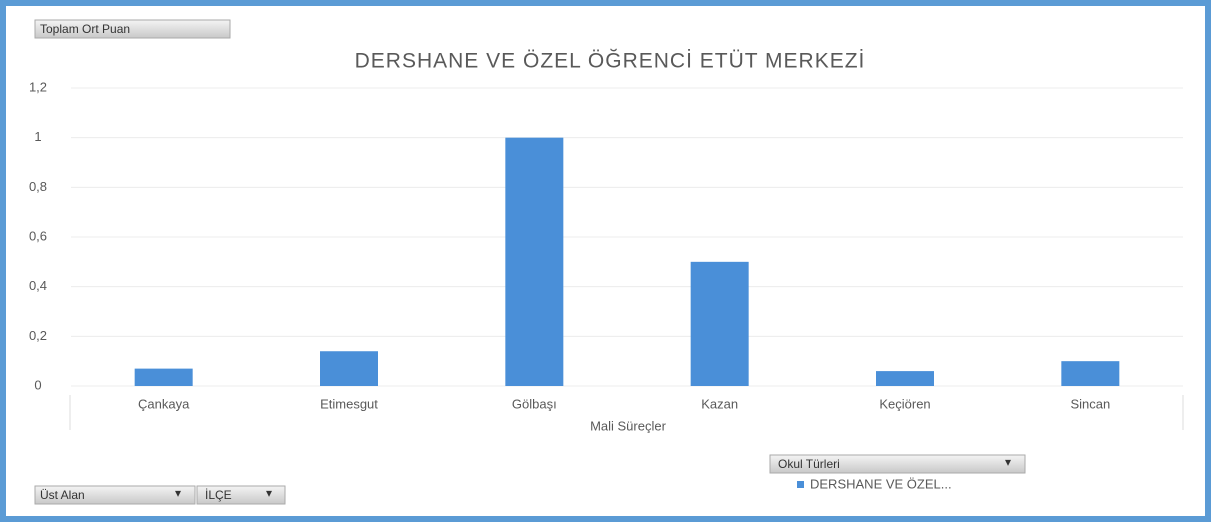 This screenshot has height=522, width=1211. Describe the element at coordinates (809, 464) in the screenshot. I see `legend-field-label: Okul Türleri` at that location.